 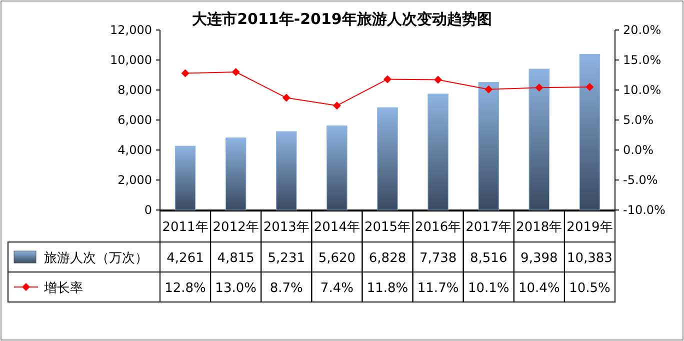 What do you see at coordinates (135, 90) in the screenshot?
I see `y-tick-label: 8,000` at bounding box center [135, 90].